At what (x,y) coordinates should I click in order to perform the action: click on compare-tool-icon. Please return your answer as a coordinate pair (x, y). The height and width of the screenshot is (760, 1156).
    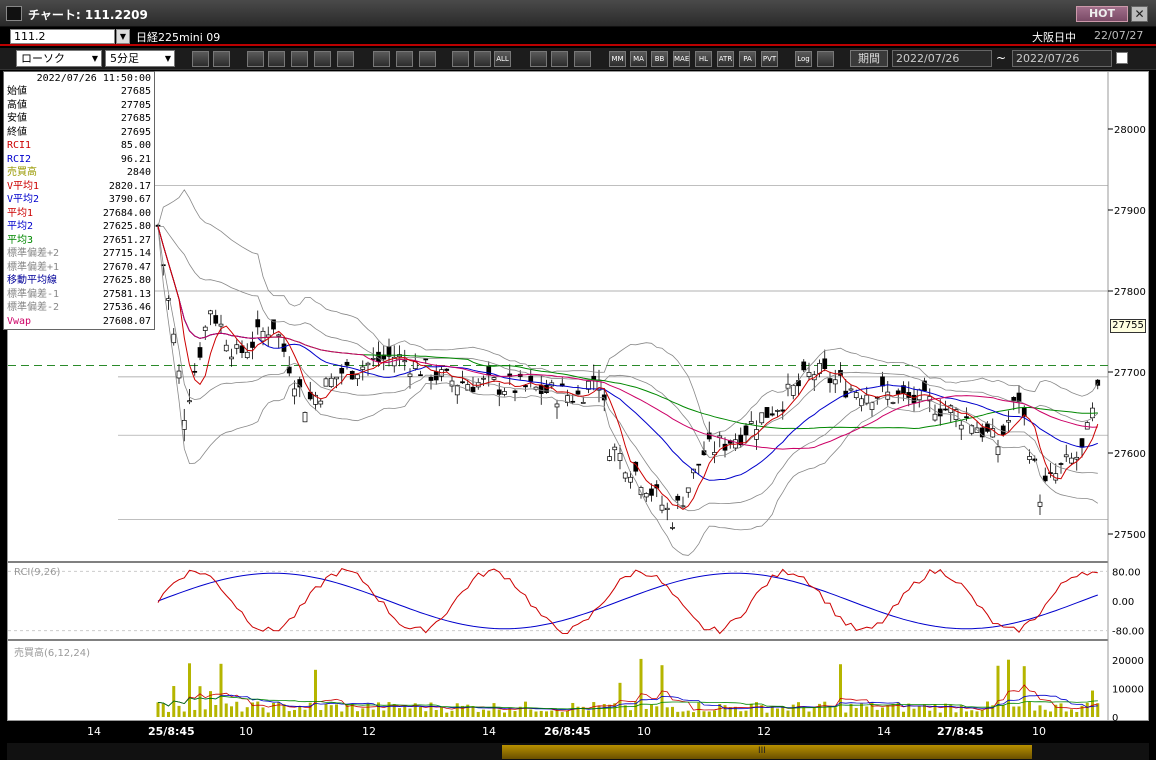
    Looking at the image, I should click on (322, 59).